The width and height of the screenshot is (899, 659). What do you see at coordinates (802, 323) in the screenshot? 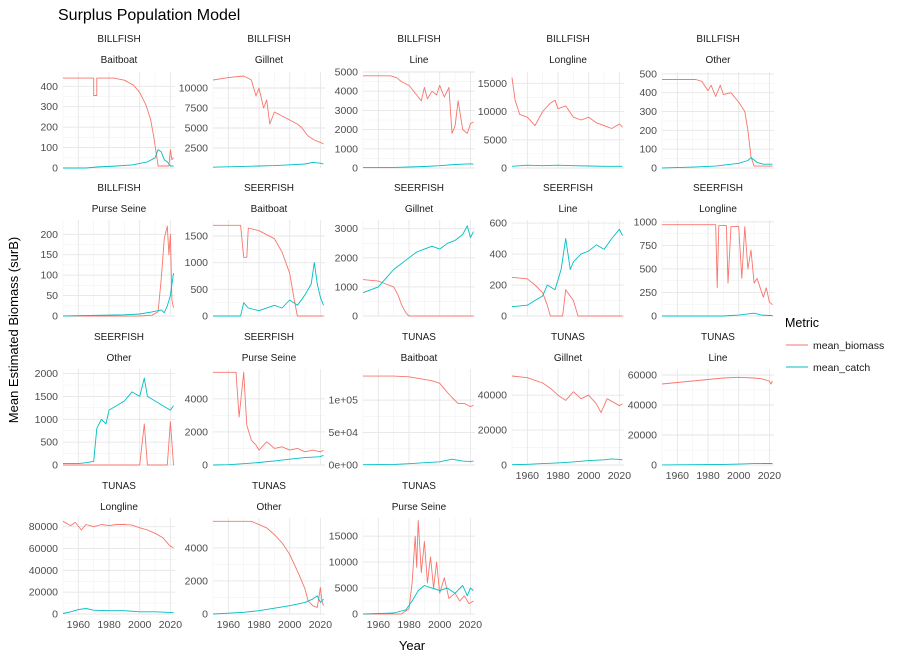
I see `legend-title: Metric` at bounding box center [802, 323].